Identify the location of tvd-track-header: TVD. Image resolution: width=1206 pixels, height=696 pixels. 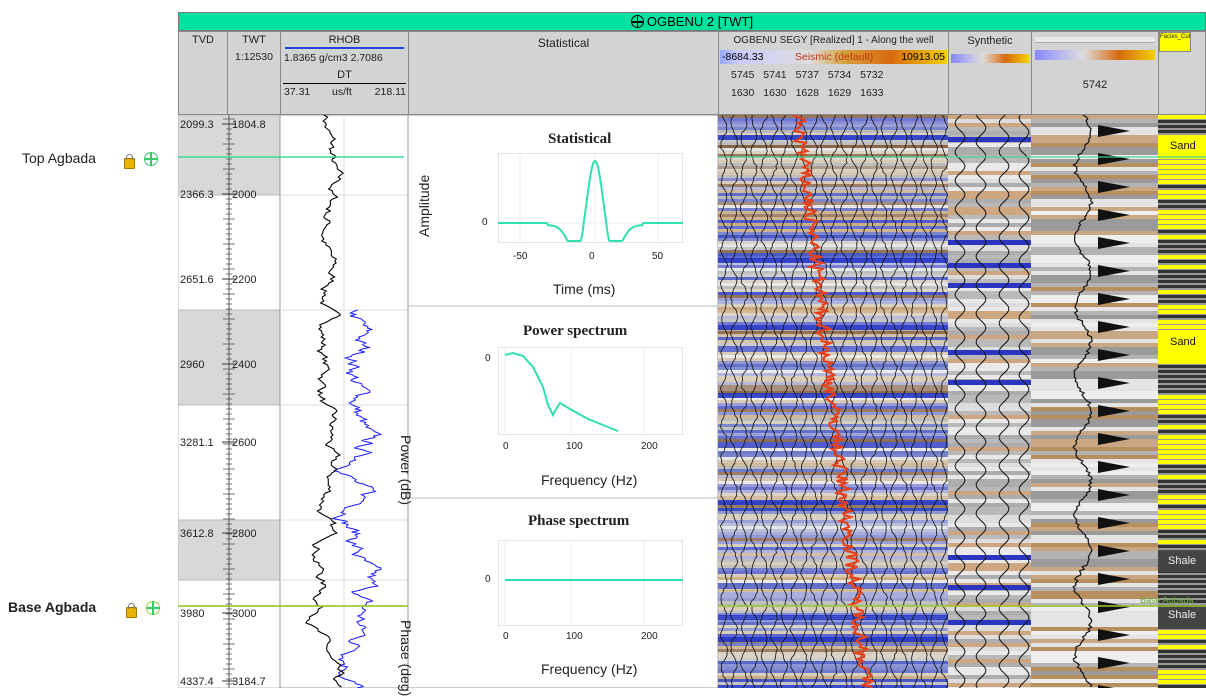
(203, 73).